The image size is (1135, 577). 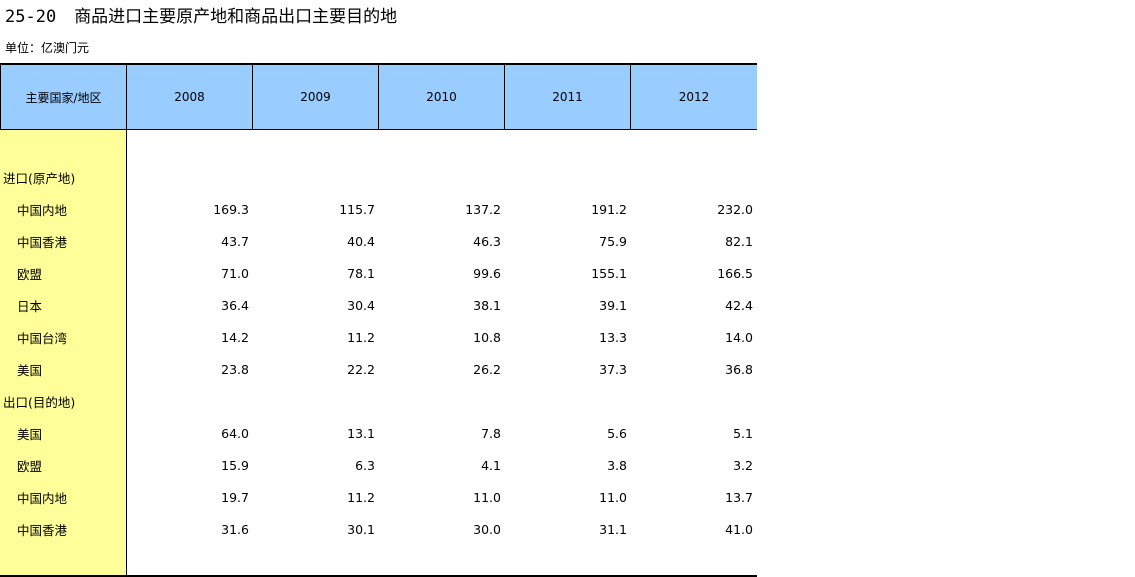 I want to click on cell-value: 46.3, so click(x=487, y=241).